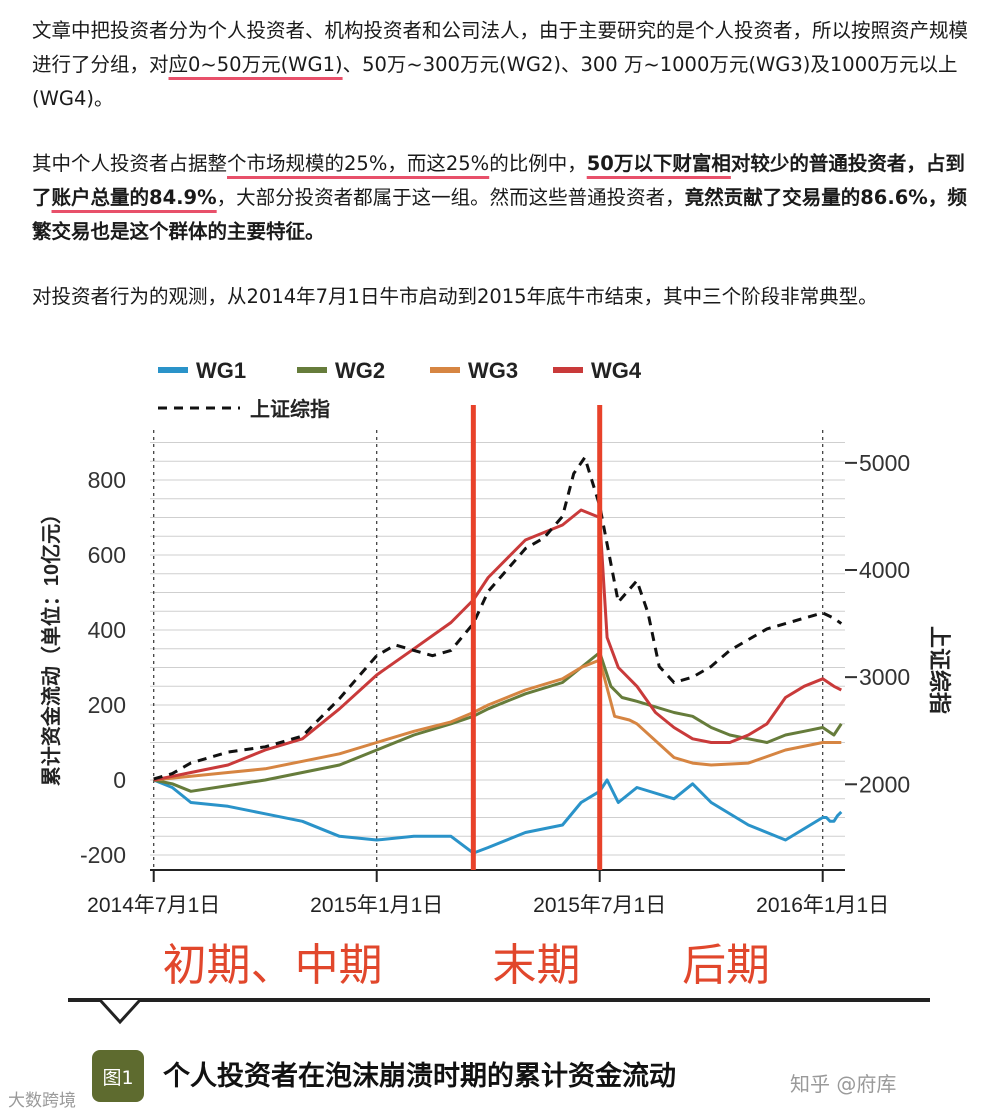 The width and height of the screenshot is (1000, 1116). I want to click on y2-tick-label: 3000, so click(884, 677).